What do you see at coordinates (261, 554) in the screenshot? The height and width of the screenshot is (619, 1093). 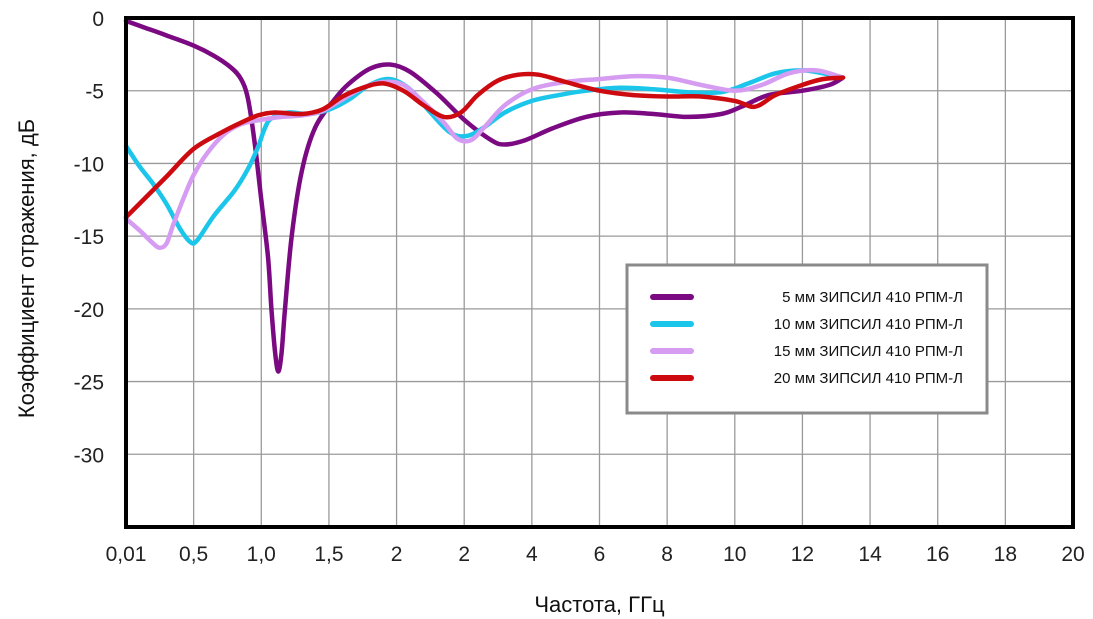 I see `x-tick-label: 1,0` at bounding box center [261, 554].